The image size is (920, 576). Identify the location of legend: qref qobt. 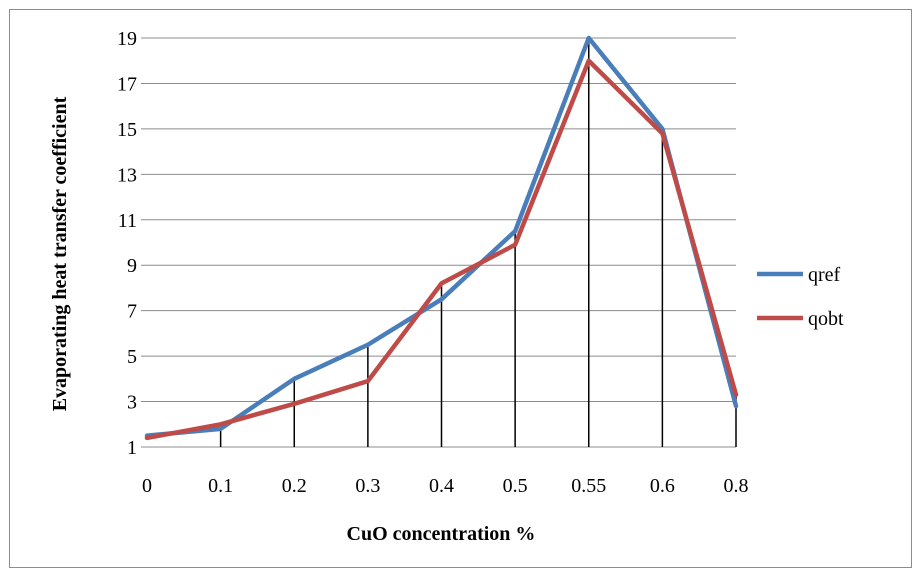
(800, 297).